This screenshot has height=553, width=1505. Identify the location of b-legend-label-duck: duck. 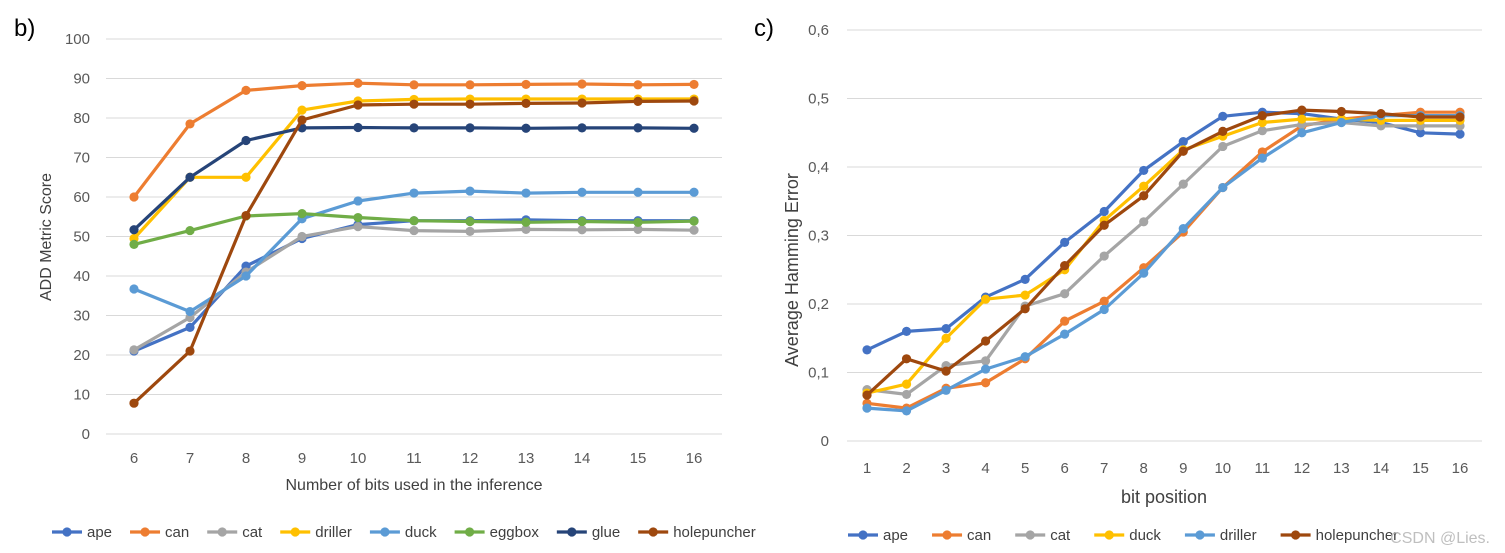
(421, 532).